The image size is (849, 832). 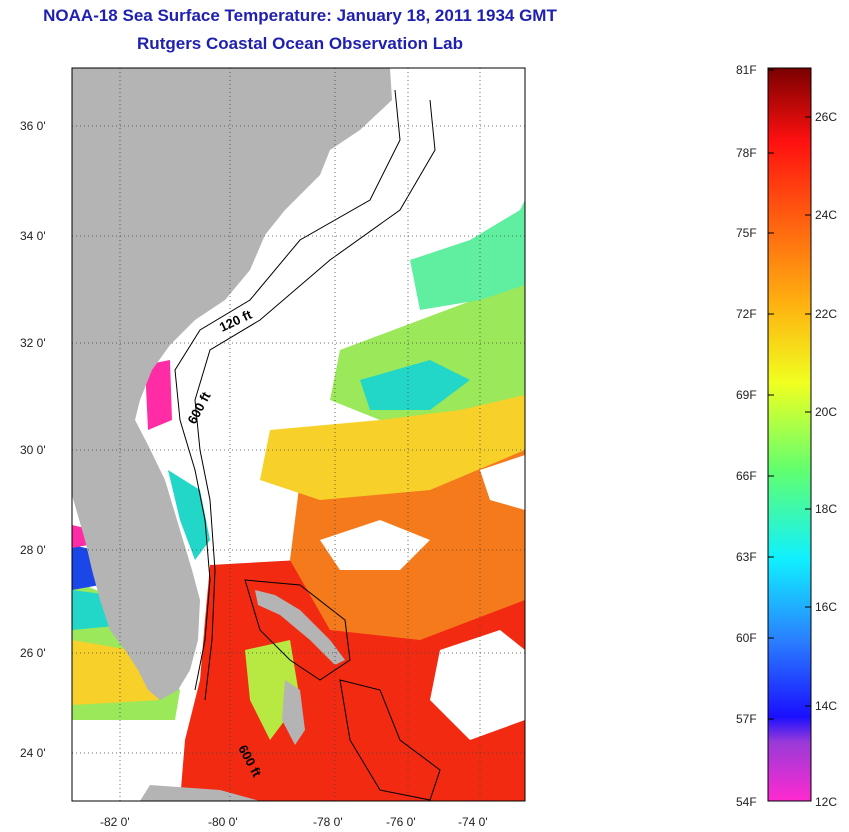 What do you see at coordinates (33, 126) in the screenshot?
I see `lat-label: 36 0'` at bounding box center [33, 126].